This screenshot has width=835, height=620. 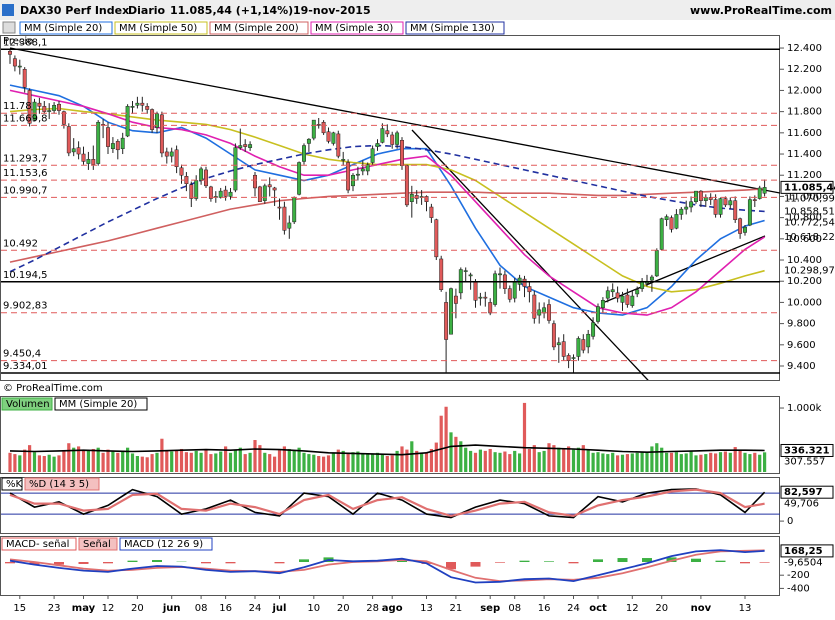 What do you see at coordinates (225, 608) in the screenshot?
I see `x-tick-label: 16` at bounding box center [225, 608].